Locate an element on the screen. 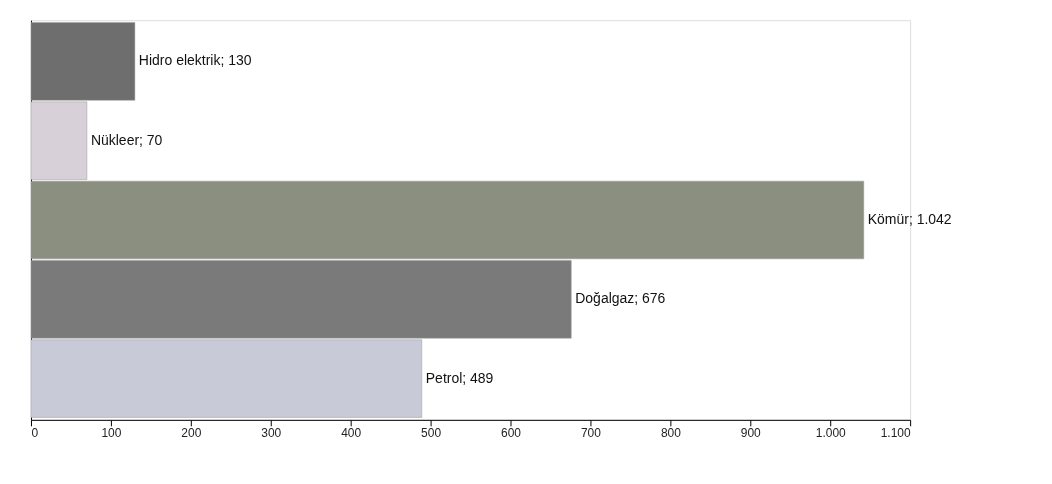  x-tick-label: 500 is located at coordinates (431, 433).